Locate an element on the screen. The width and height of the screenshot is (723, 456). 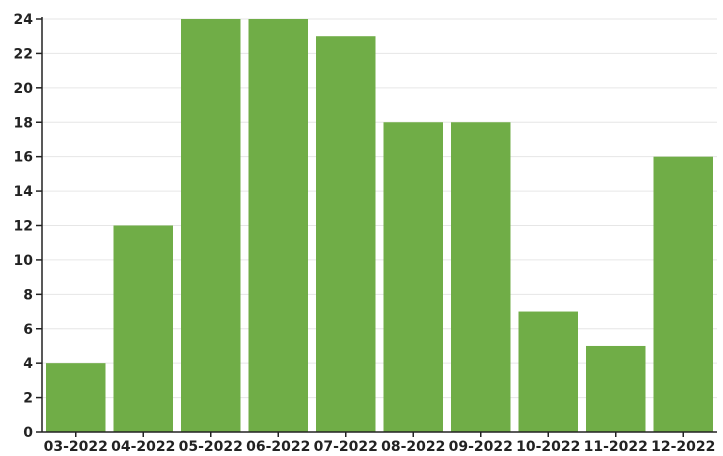
bar-06-2022 is located at coordinates (278, 225).